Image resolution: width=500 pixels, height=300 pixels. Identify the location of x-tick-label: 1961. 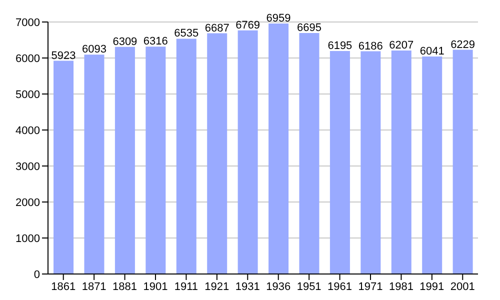
(340, 286).